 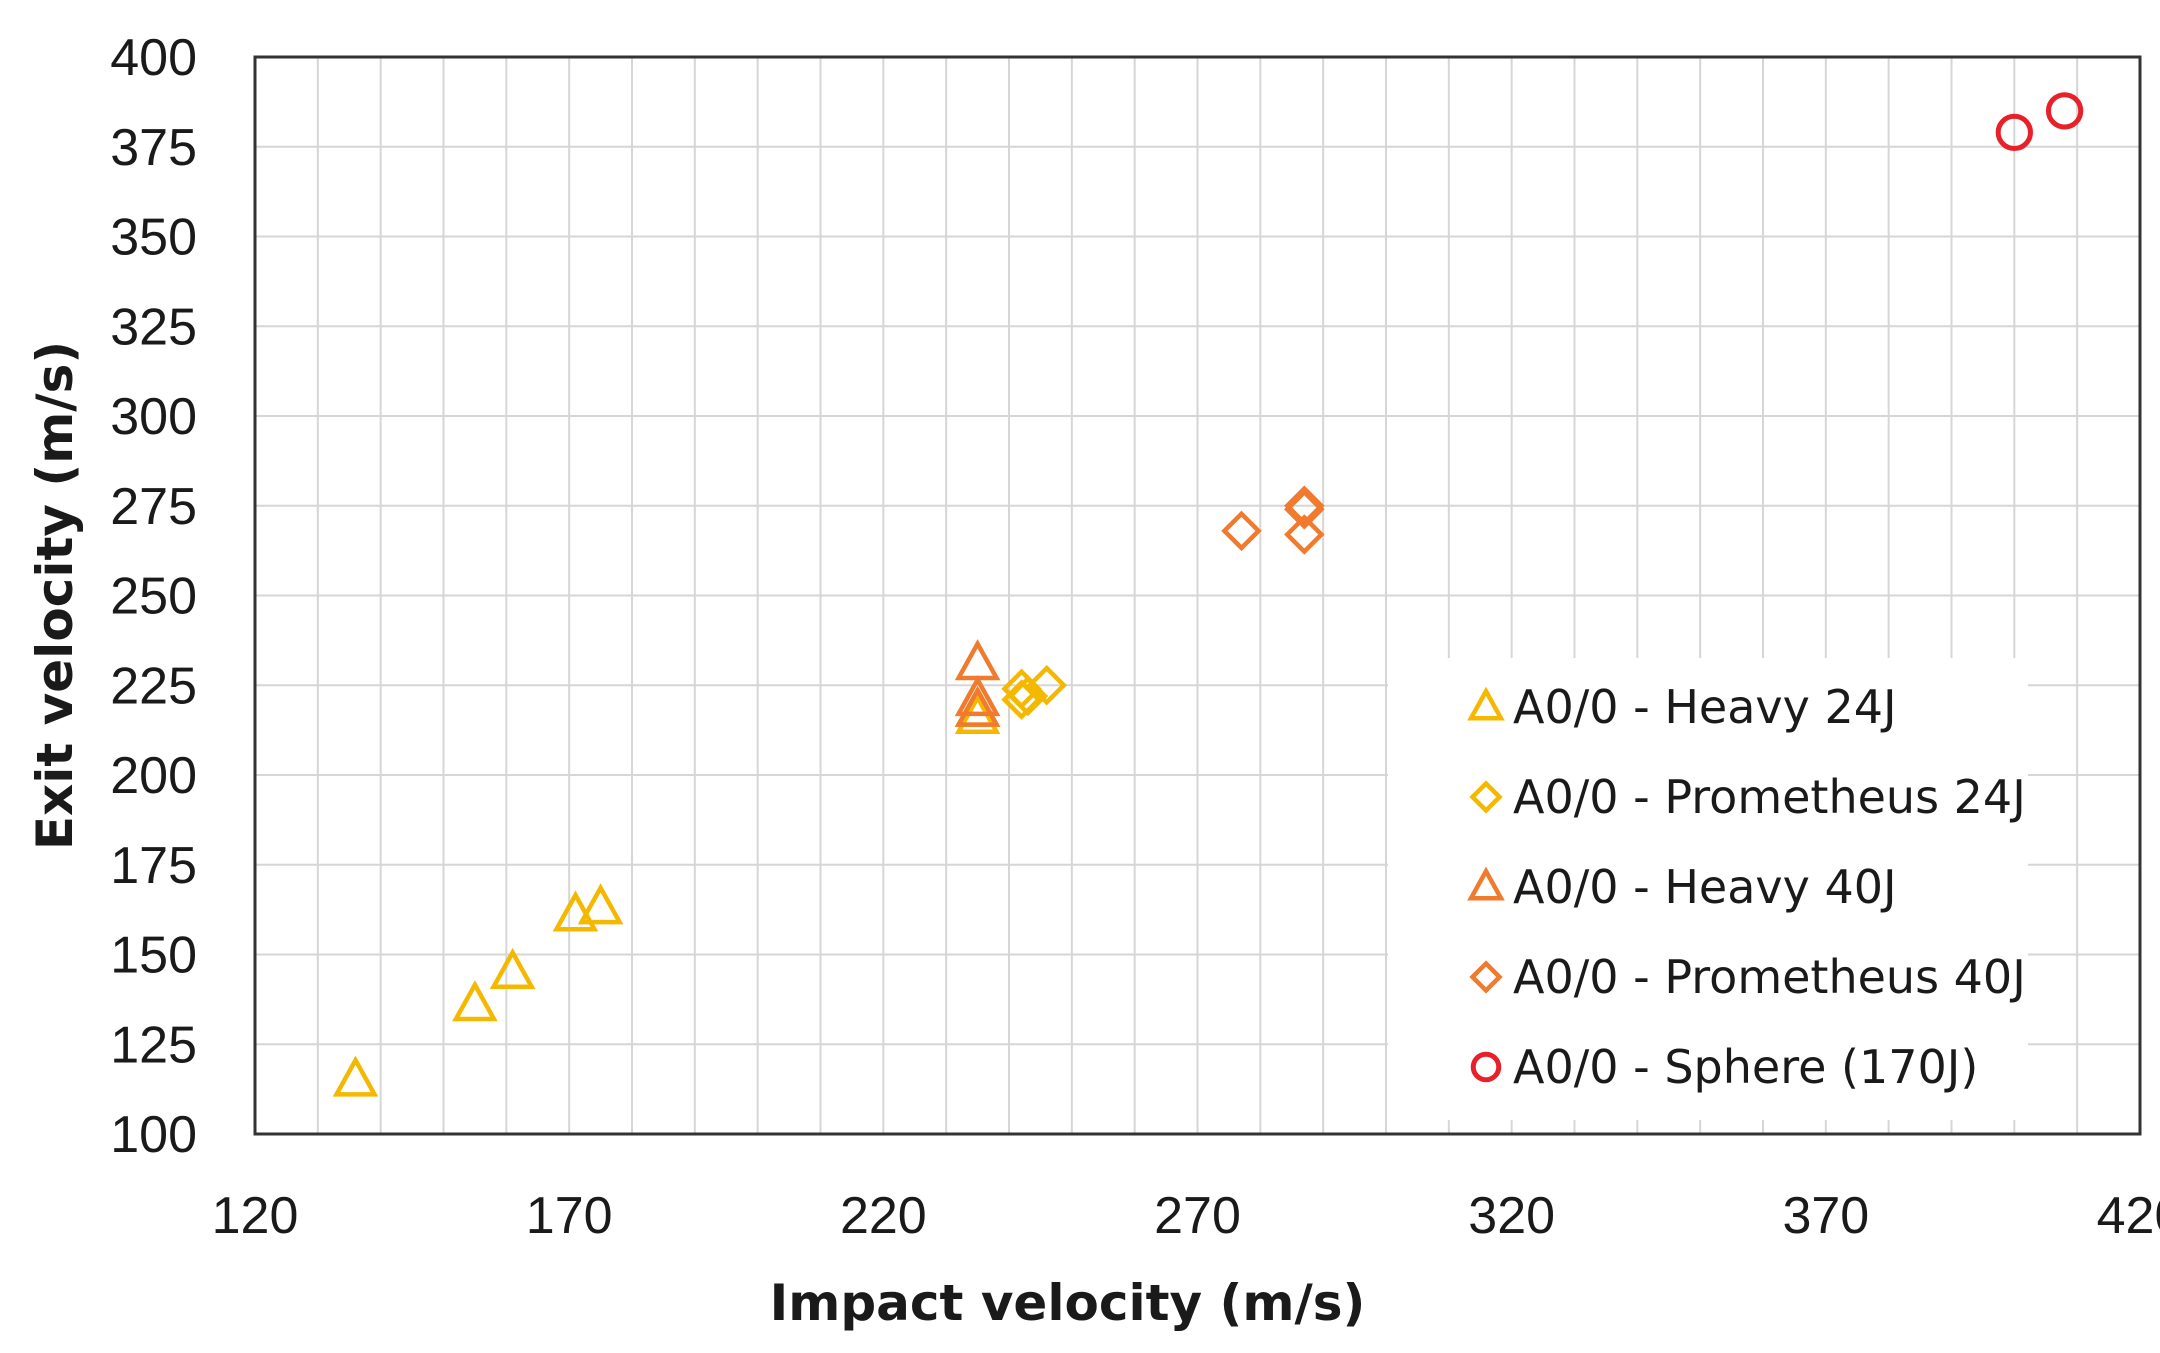 I want to click on y-tick-label: 225, so click(x=153, y=686).